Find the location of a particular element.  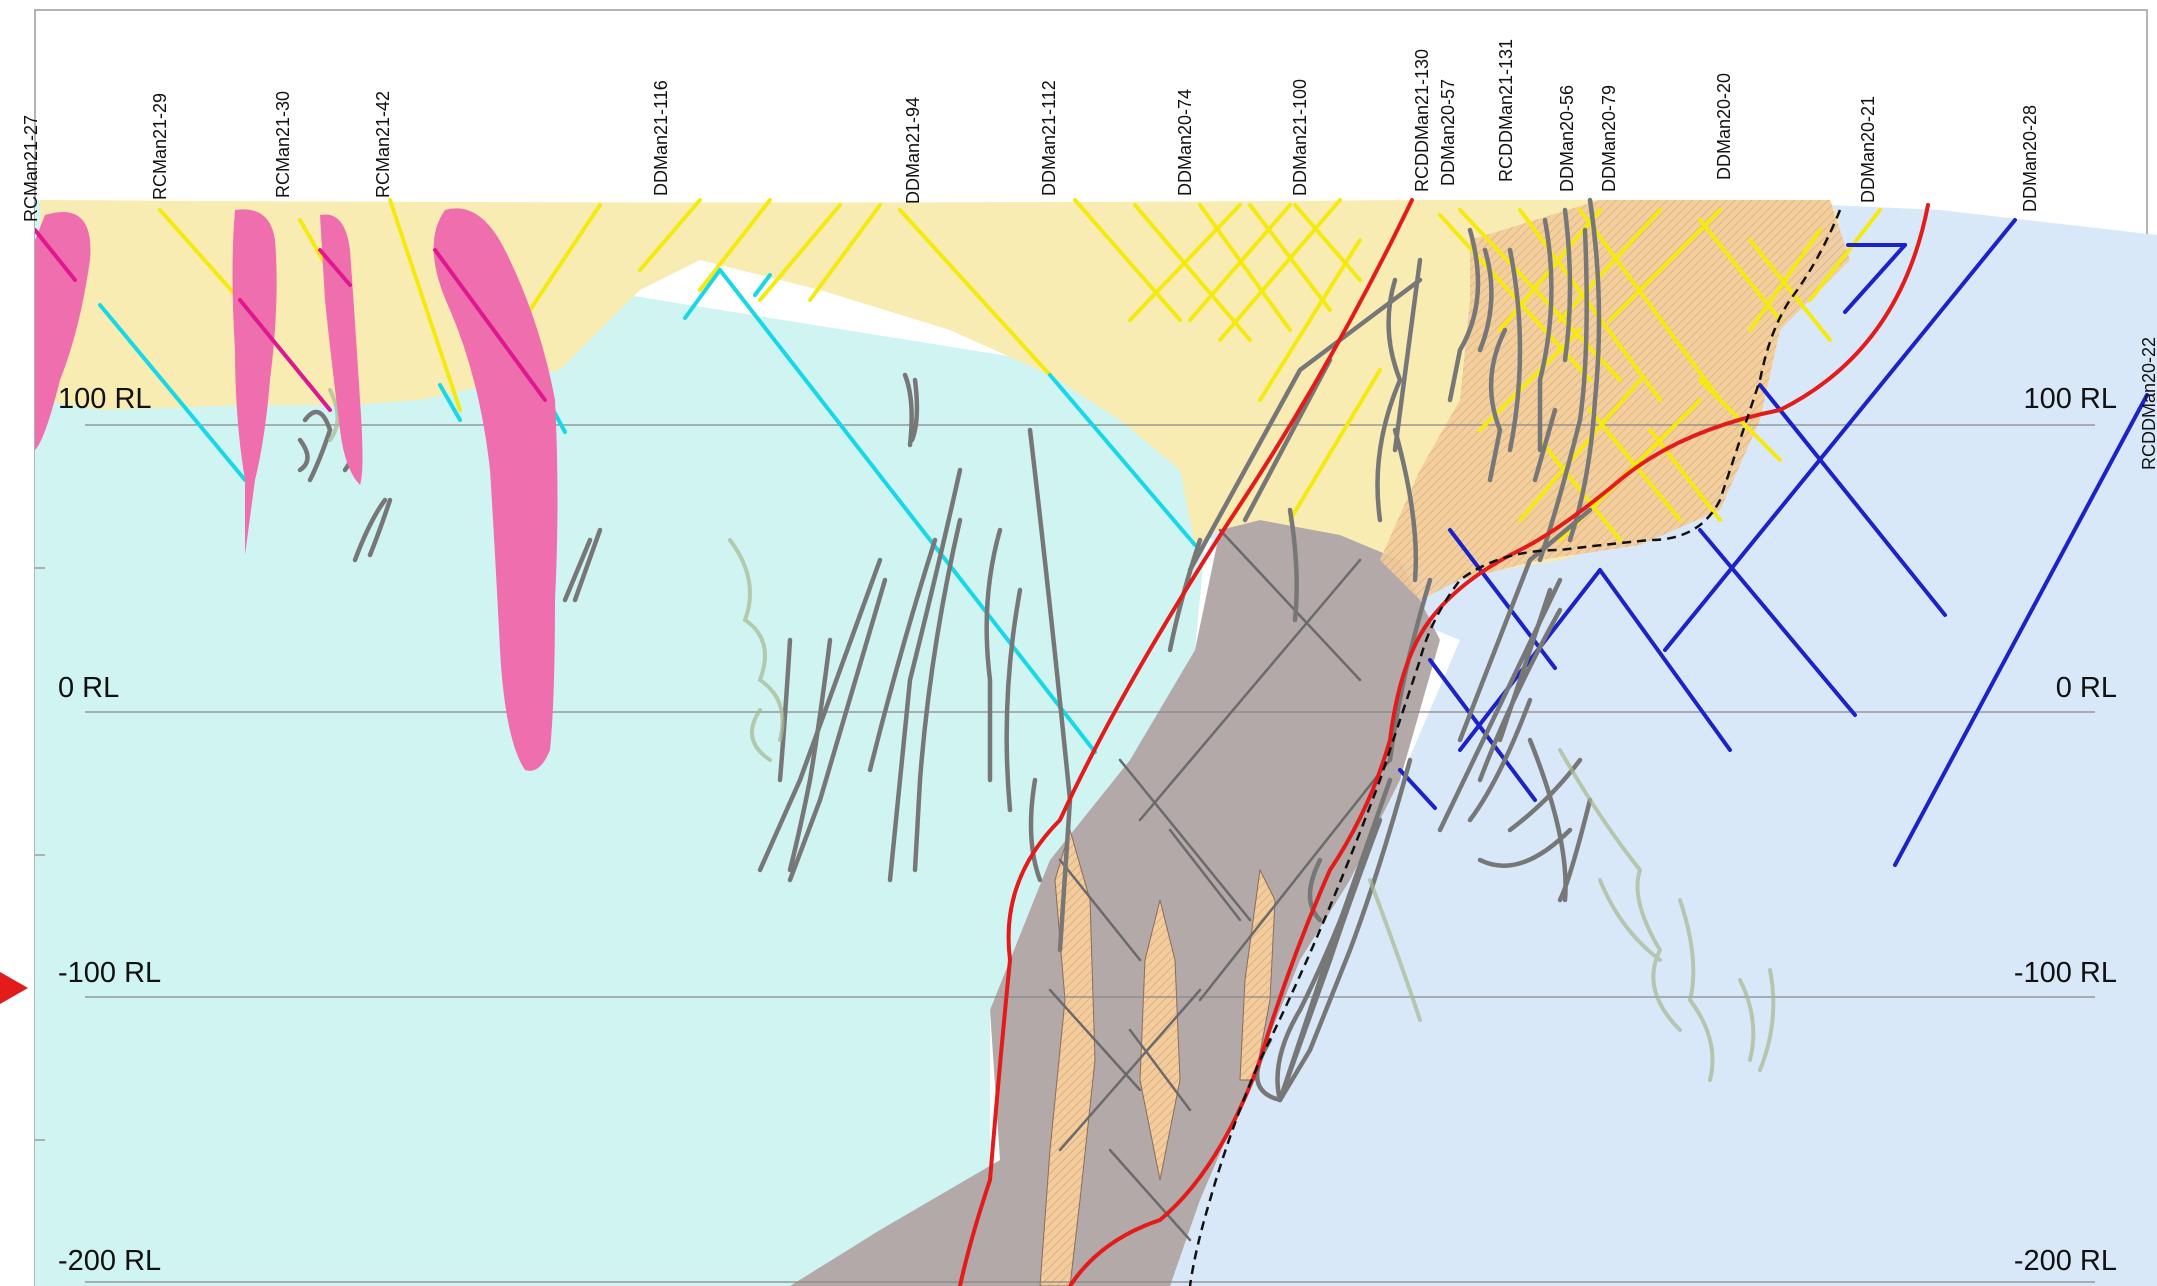

rl-labels-left: 100 RL 0 RL -100 RL -200 RL is located at coordinates (109, 830).